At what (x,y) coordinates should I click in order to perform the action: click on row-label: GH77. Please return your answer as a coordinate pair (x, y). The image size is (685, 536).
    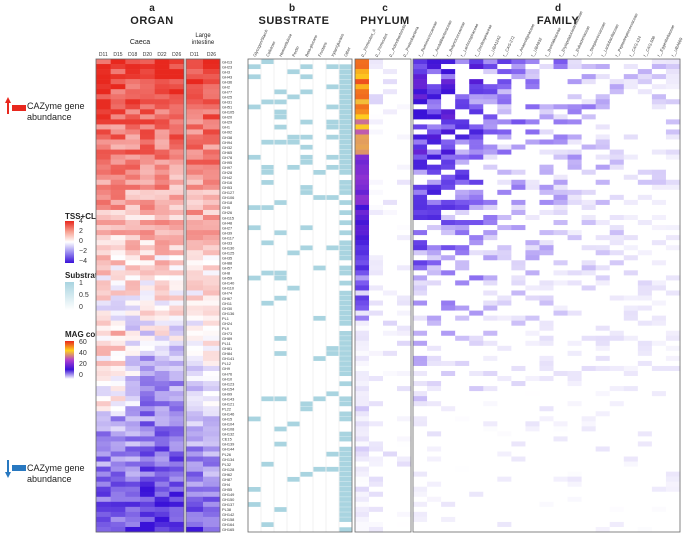
    Looking at the image, I should click on (227, 91).